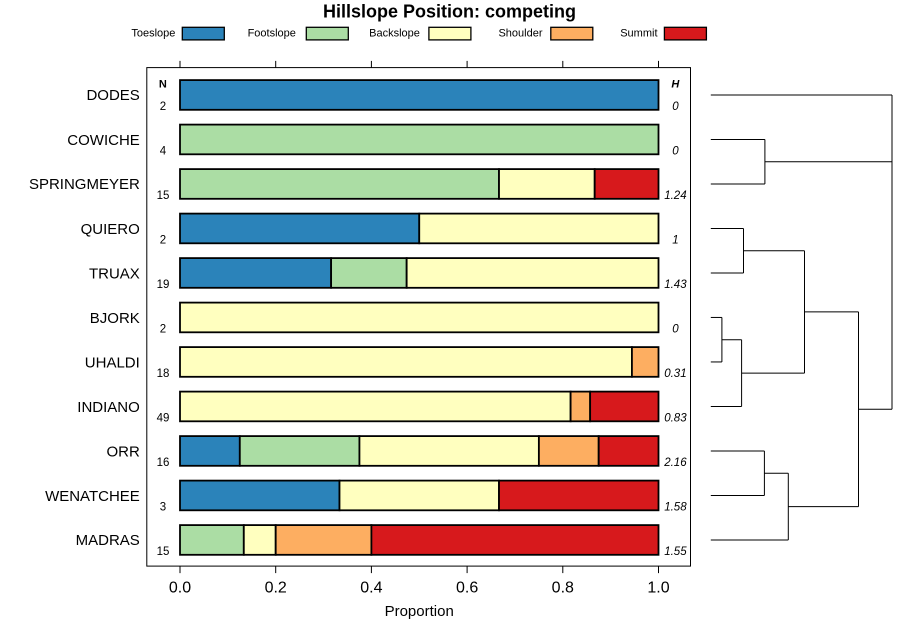  Describe the element at coordinates (180, 587) in the screenshot. I see `svg-text: 0.0` at that location.